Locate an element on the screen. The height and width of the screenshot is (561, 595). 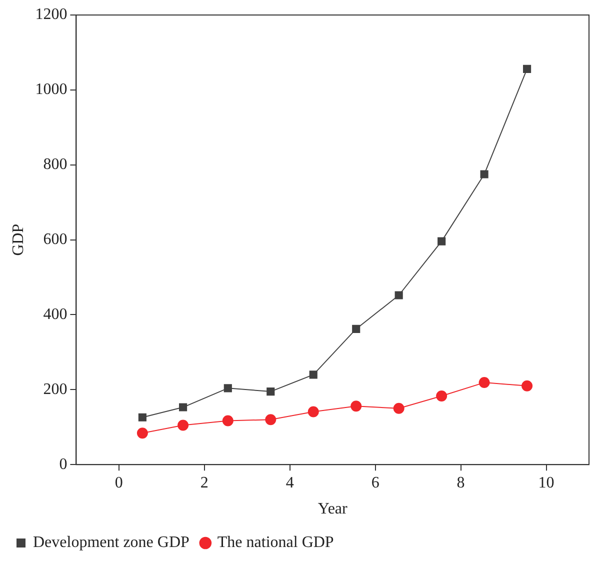
x-tick-label: 8 is located at coordinates (460, 483).